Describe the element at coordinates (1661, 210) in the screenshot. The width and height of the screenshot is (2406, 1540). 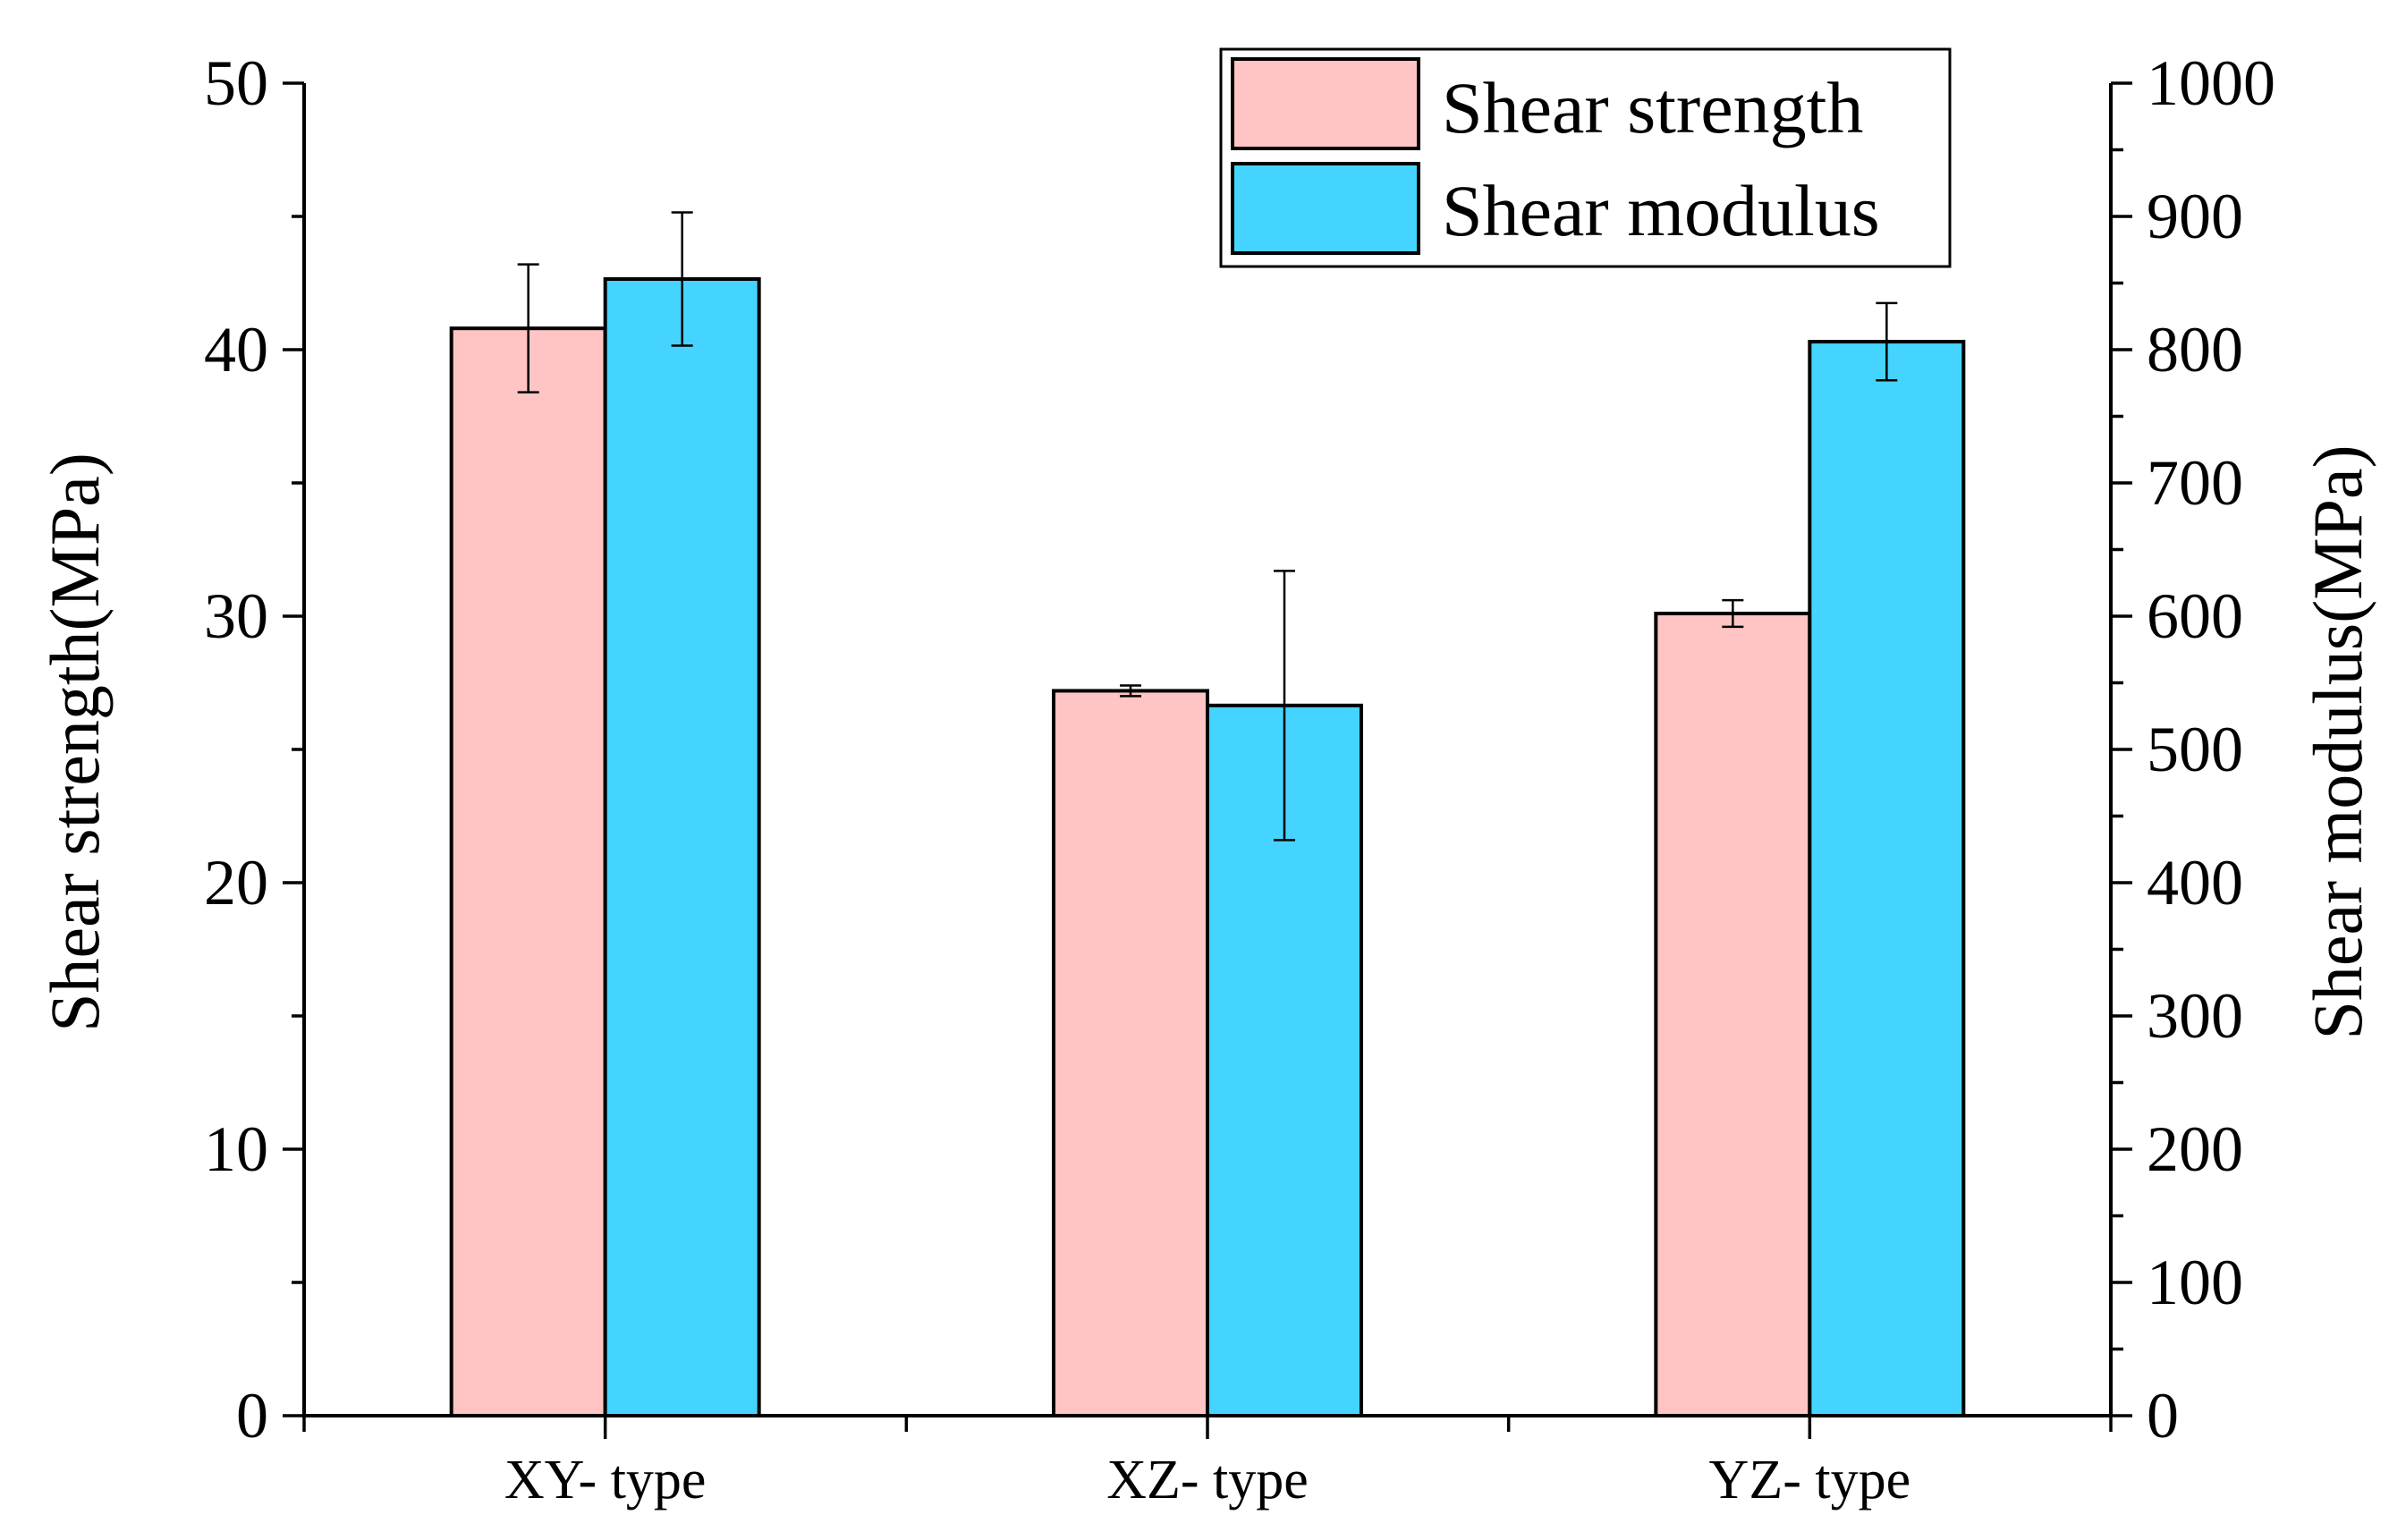
I see `legend-label-shear-modulus: Shear modulus` at that location.